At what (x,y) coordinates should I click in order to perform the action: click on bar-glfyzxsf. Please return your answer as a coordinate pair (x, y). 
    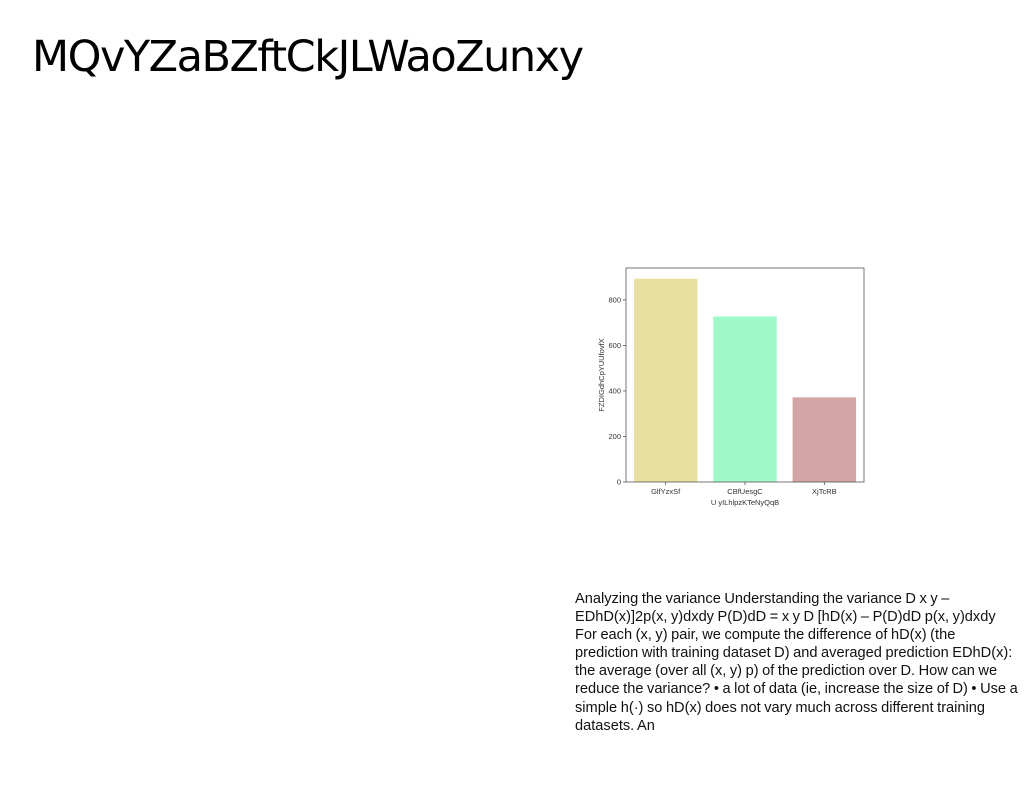
    Looking at the image, I should click on (665, 380).